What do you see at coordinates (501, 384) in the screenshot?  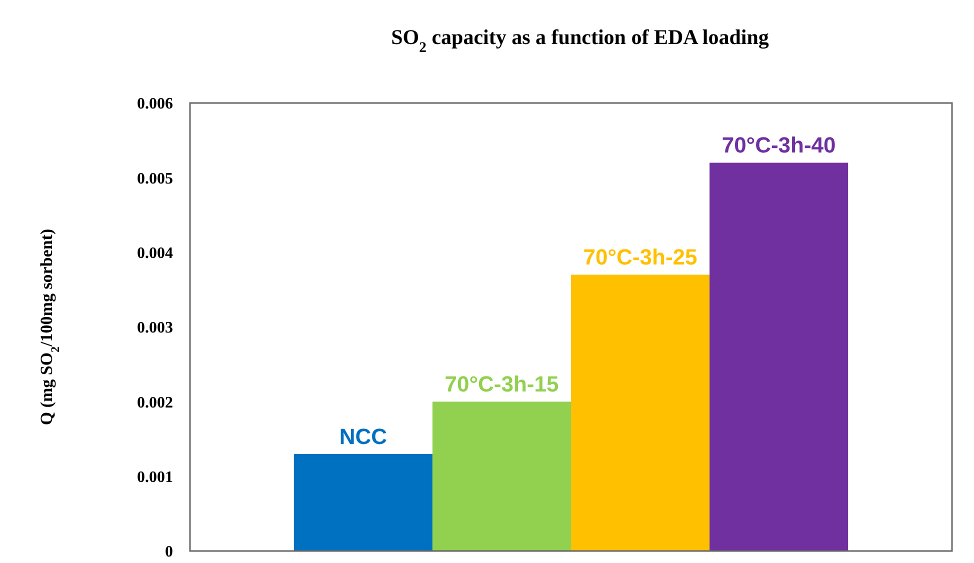 I see `x-tick-label: 70°C-3h-15` at bounding box center [501, 384].